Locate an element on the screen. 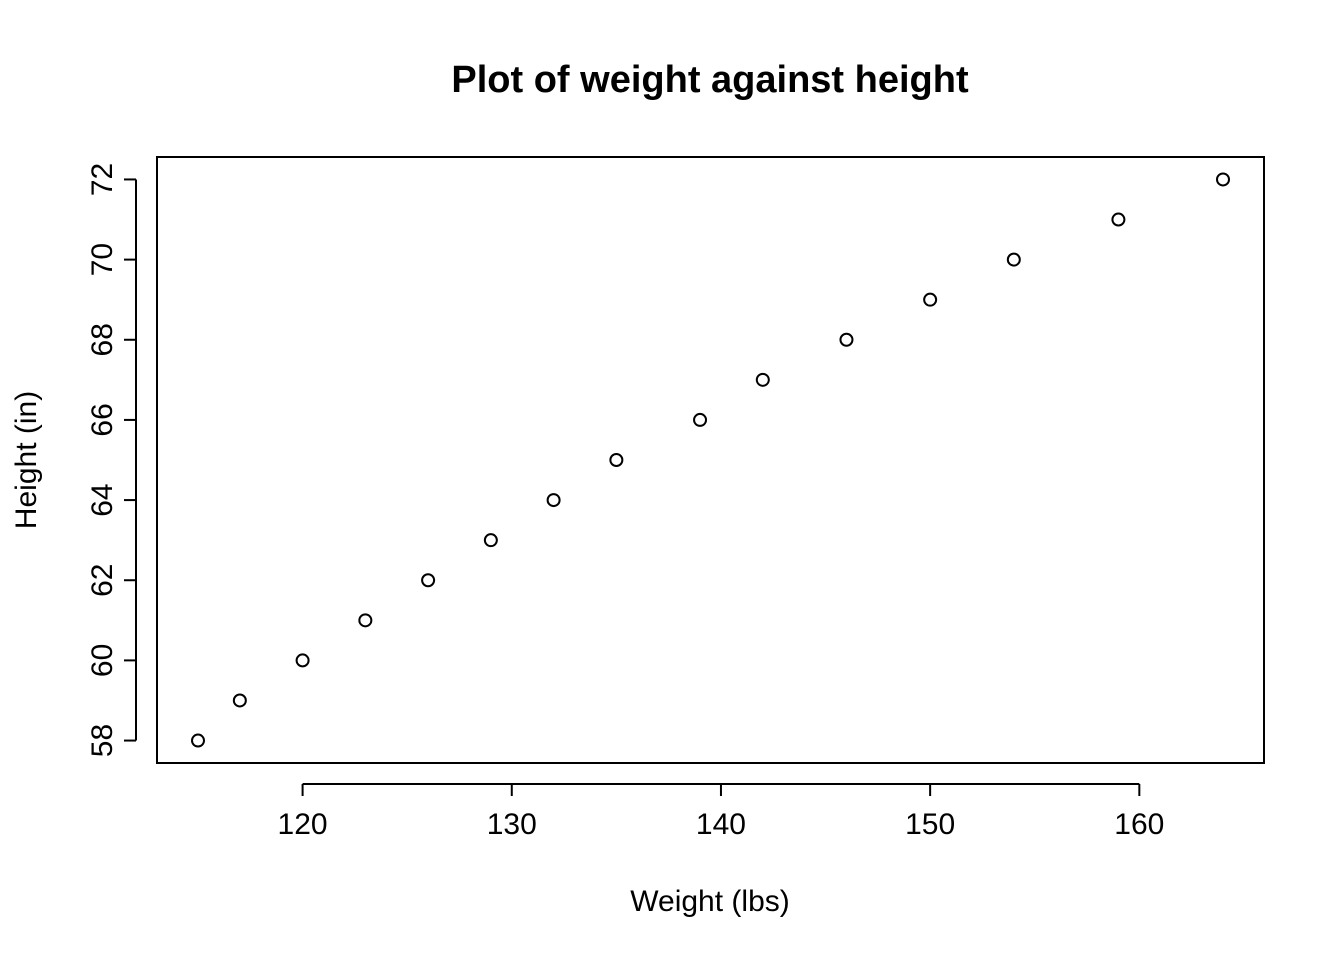 The height and width of the screenshot is (960, 1344). y-tick-label: 64 is located at coordinates (102, 499).